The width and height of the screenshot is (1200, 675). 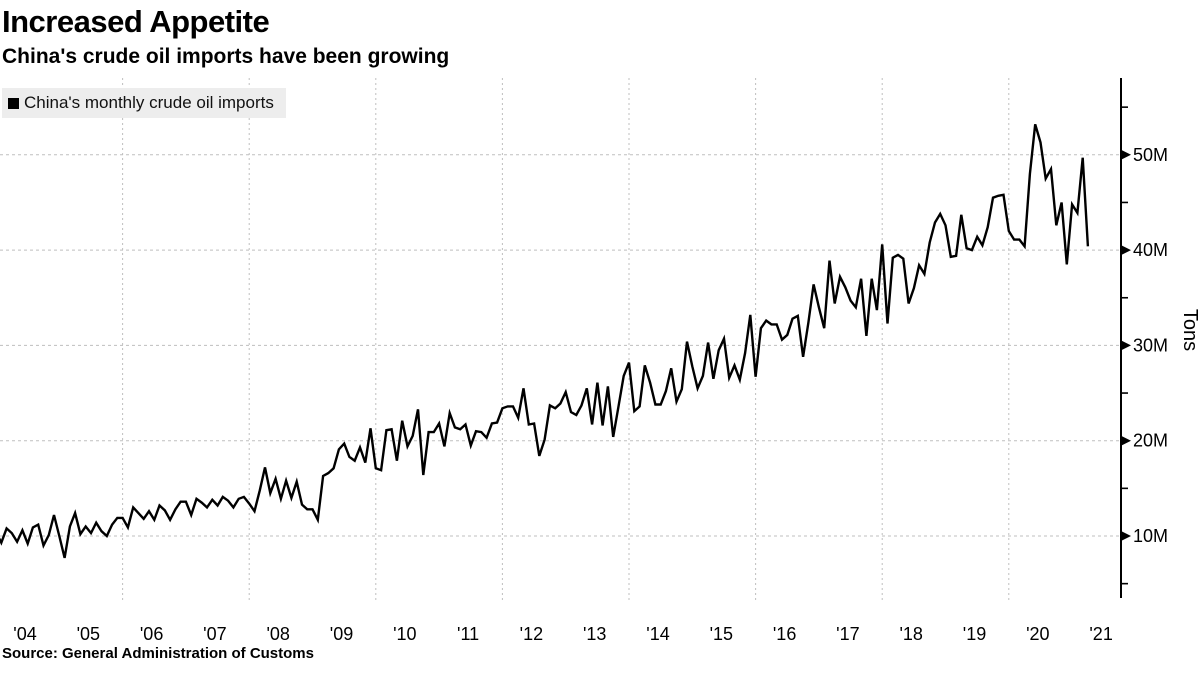 I want to click on y-tick-label: 50M, so click(x=1150, y=155).